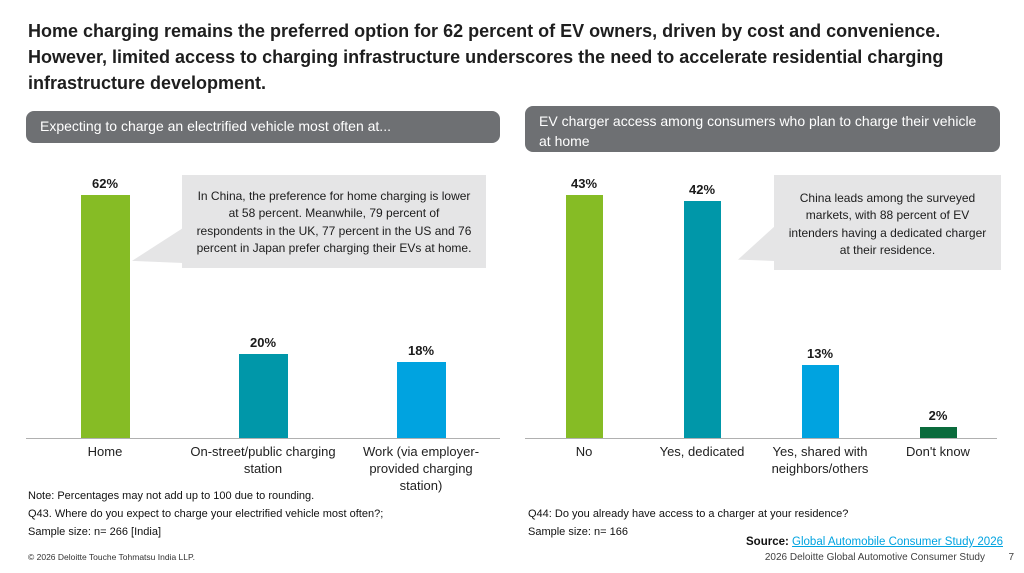 The height and width of the screenshot is (573, 1024). Describe the element at coordinates (584, 451) in the screenshot. I see `axis-label-no: No` at that location.